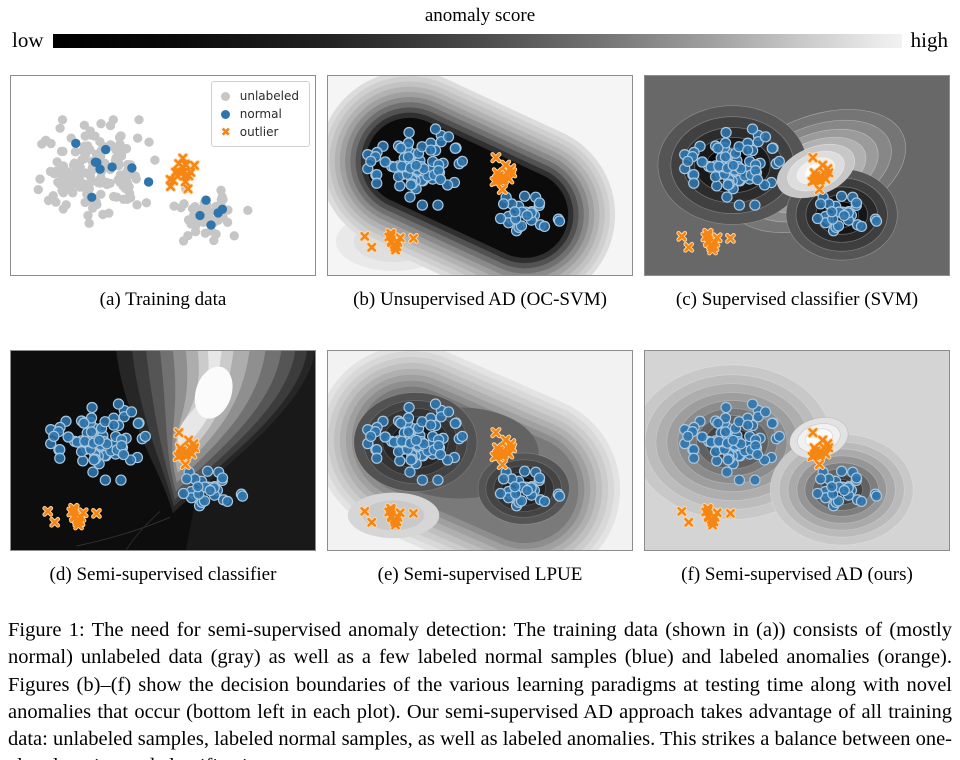 Image resolution: width=960 pixels, height=760 pixels. Describe the element at coordinates (225, 132) in the screenshot. I see `outlier-marker-icon: ✖` at that location.